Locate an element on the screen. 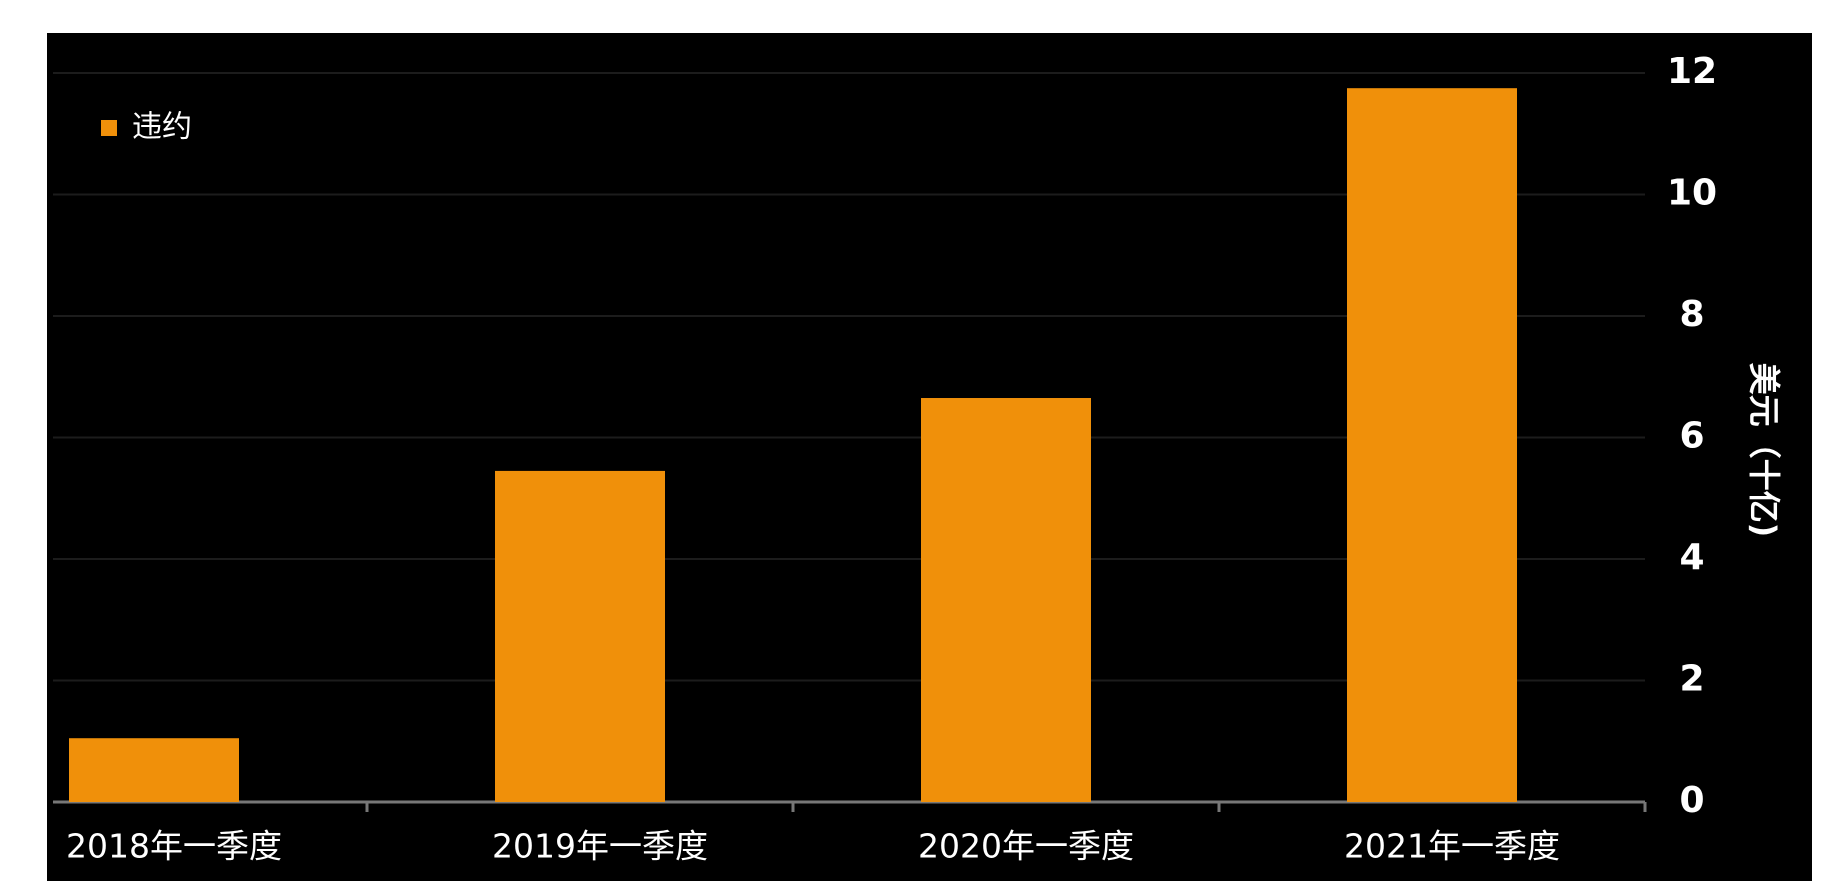 This screenshot has width=1846, height=884. legend-label: 违约 is located at coordinates (162, 127).